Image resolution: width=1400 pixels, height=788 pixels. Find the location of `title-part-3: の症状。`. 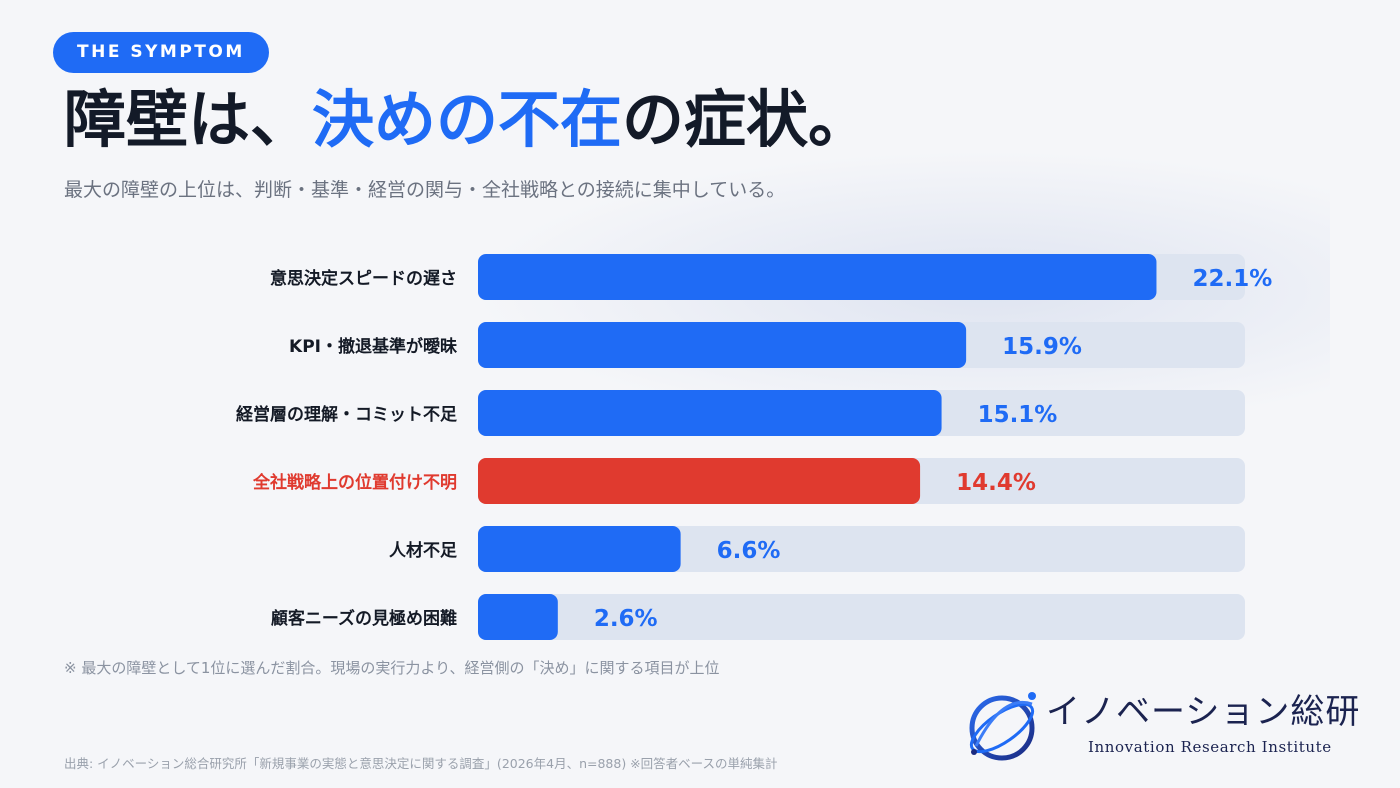

title-part-3: の症状。 is located at coordinates (746, 119).